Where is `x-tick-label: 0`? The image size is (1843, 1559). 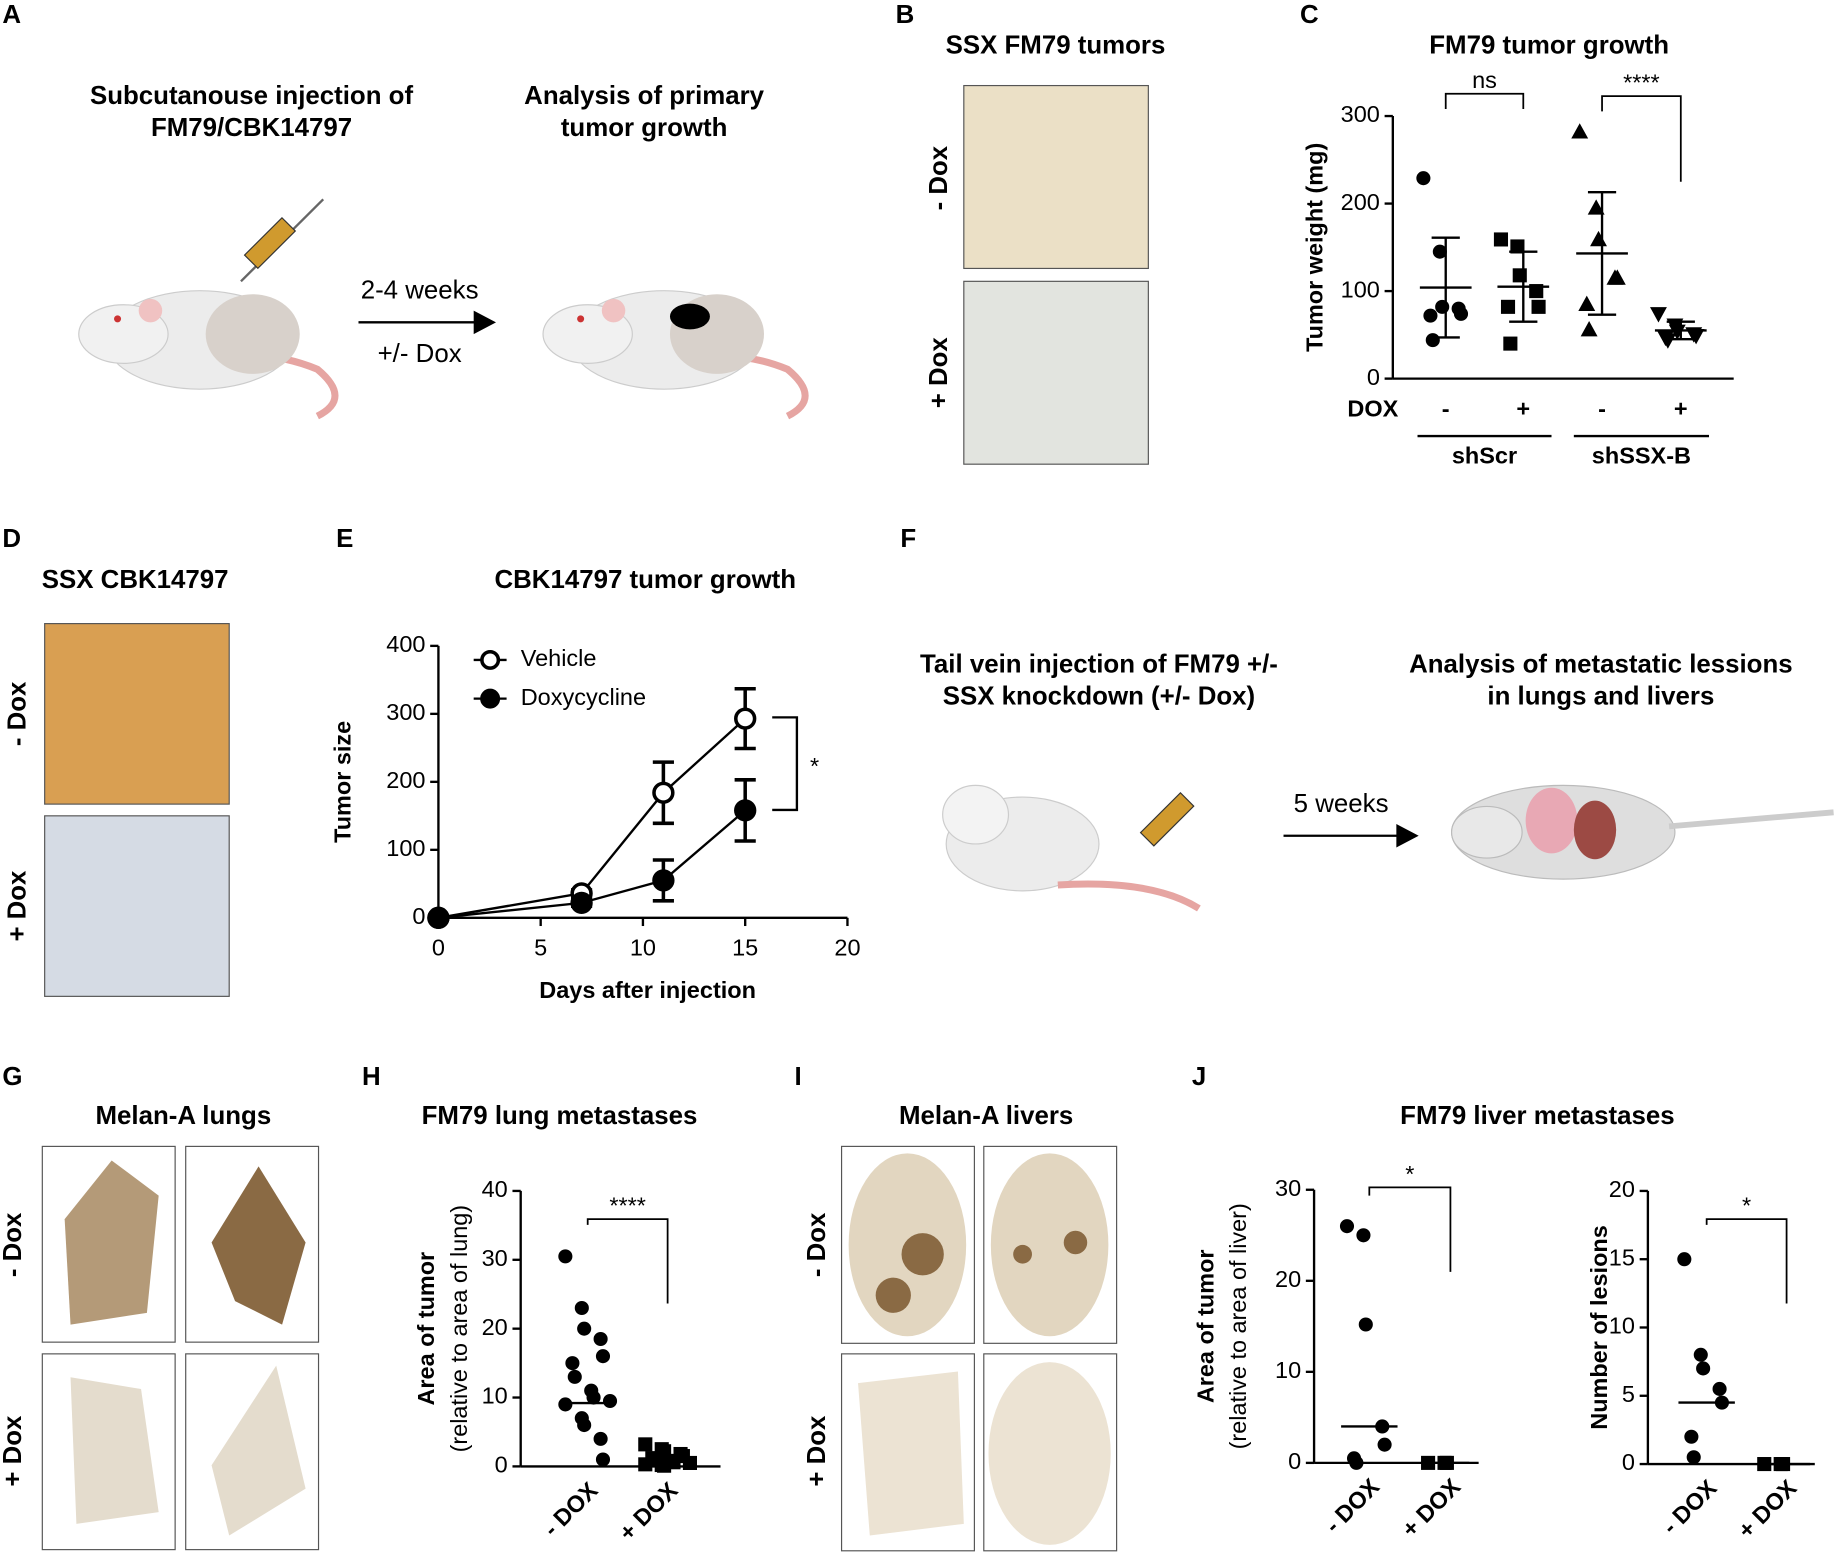
x-tick-label: 0 is located at coordinates (438, 948).